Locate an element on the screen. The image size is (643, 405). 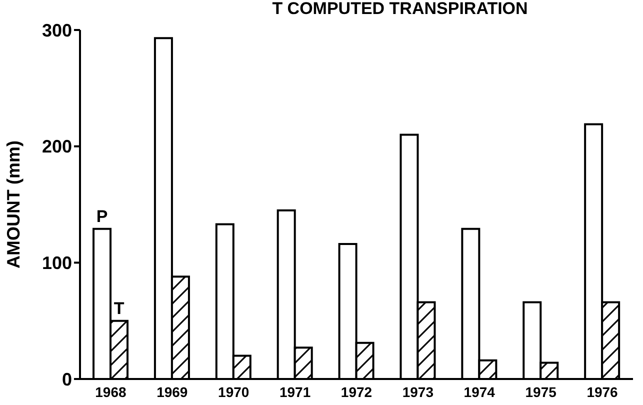
y-tick-label: 300 is located at coordinates (57, 30).